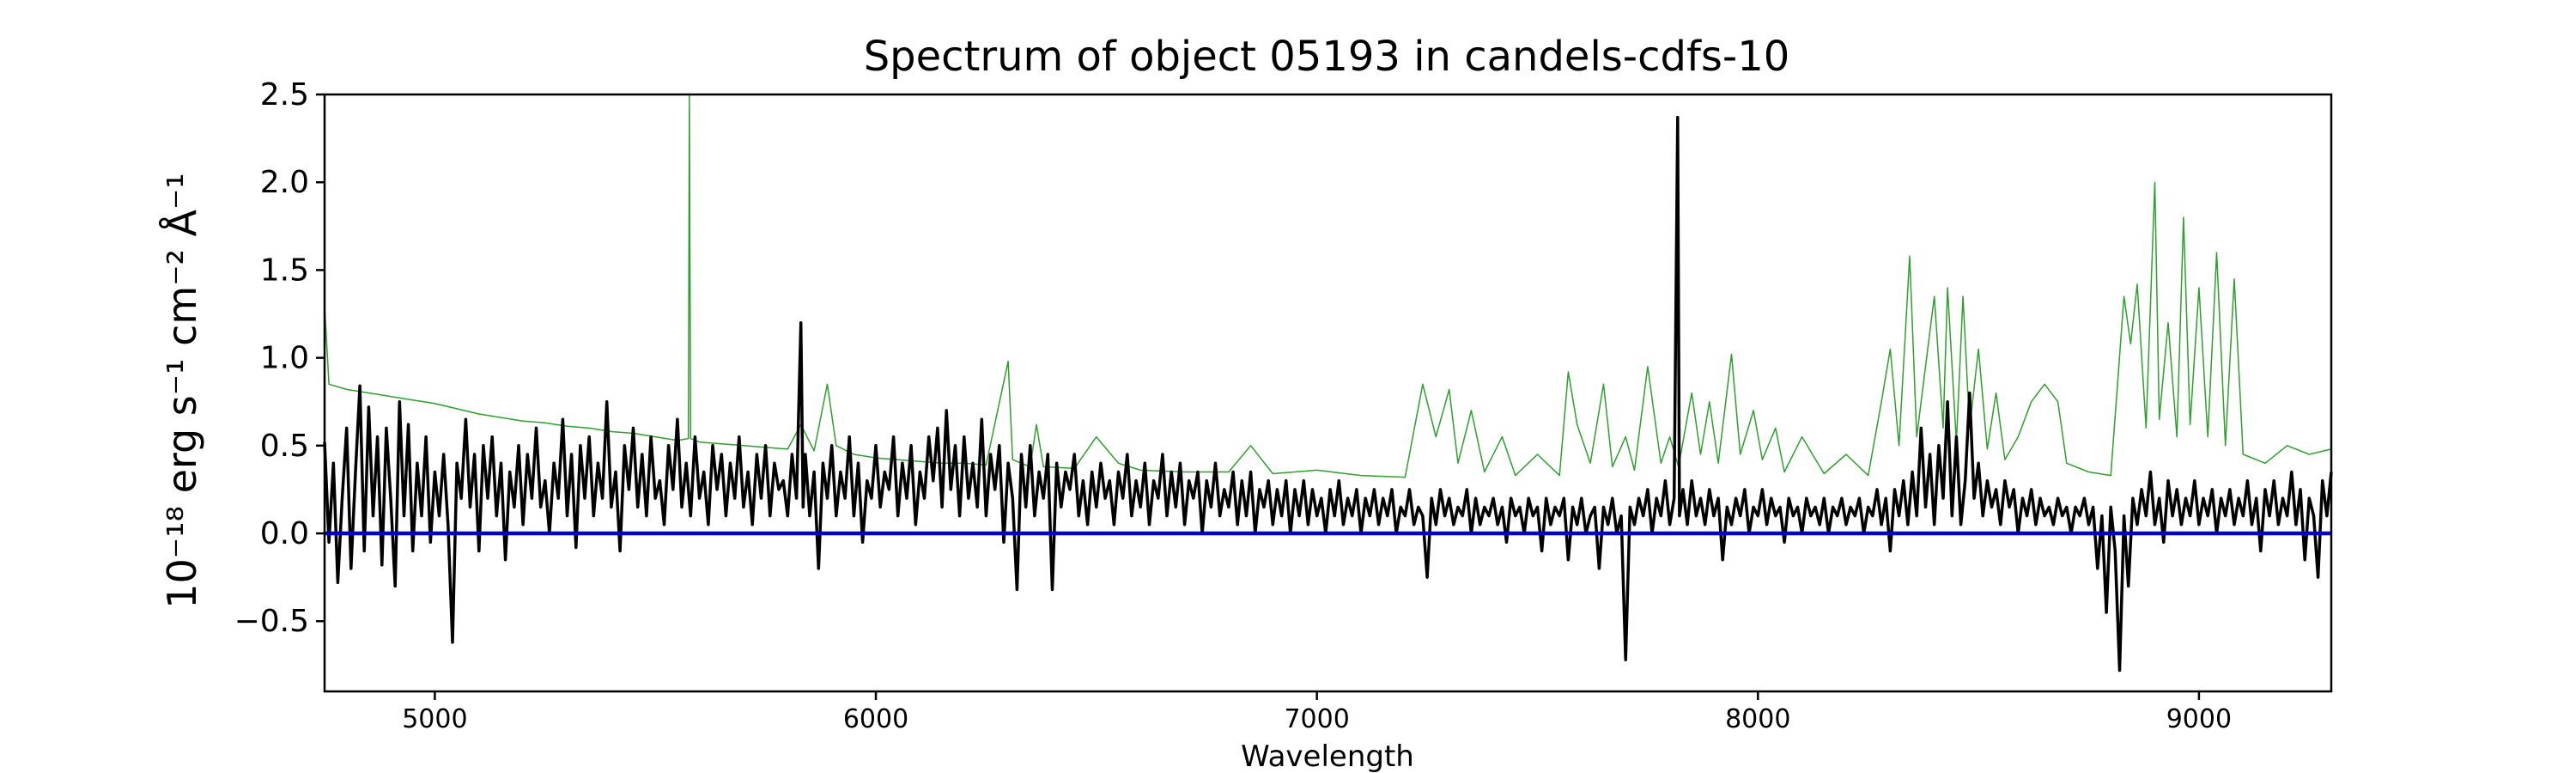 The height and width of the screenshot is (773, 2576). Describe the element at coordinates (182, 390) in the screenshot. I see `y-axis-label: 10⁻¹⁸ erg s⁻¹ cm⁻² Å⁻¹` at that location.